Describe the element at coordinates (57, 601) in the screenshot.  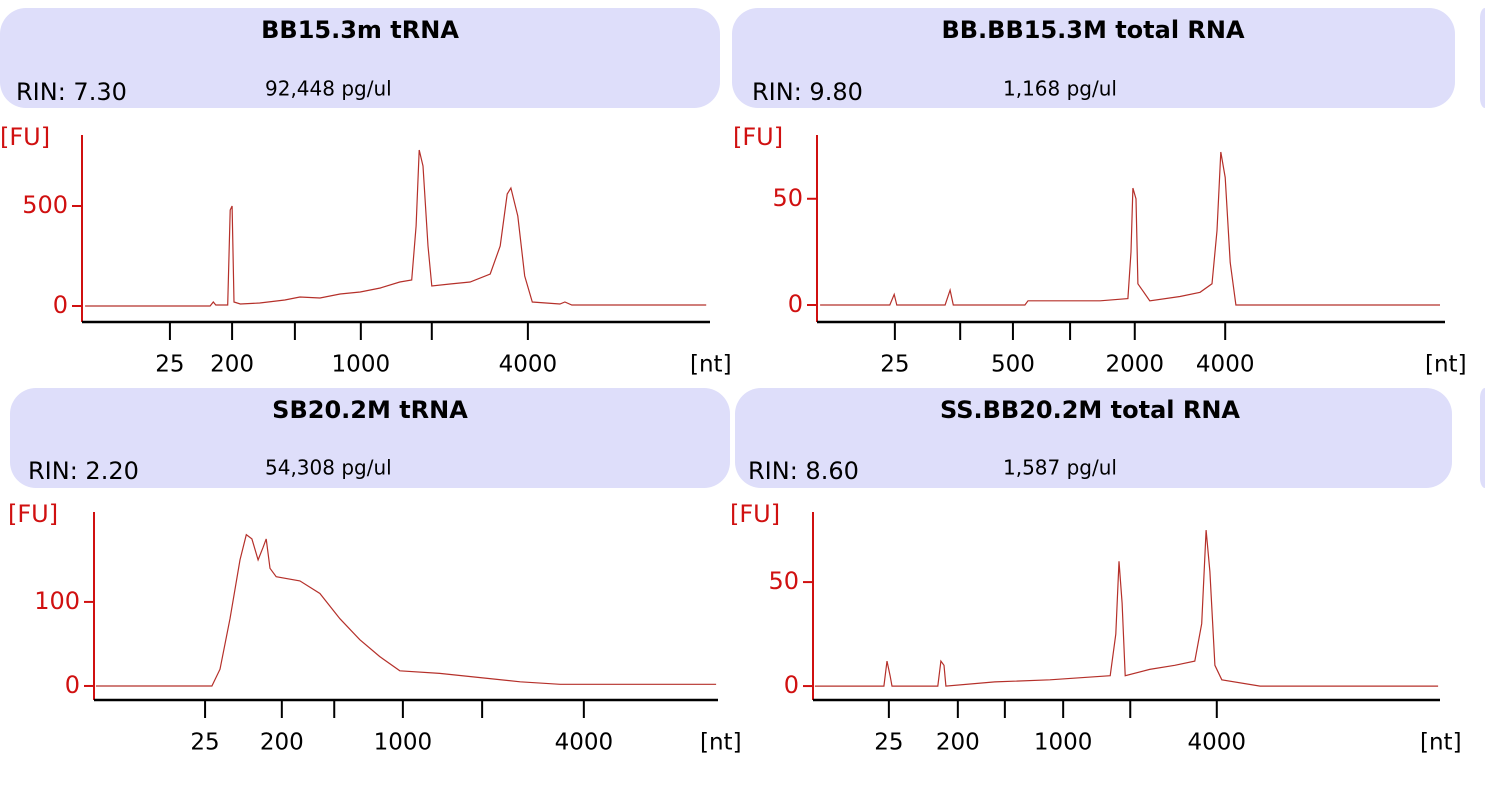
I see `y-tick-label: 100` at that location.